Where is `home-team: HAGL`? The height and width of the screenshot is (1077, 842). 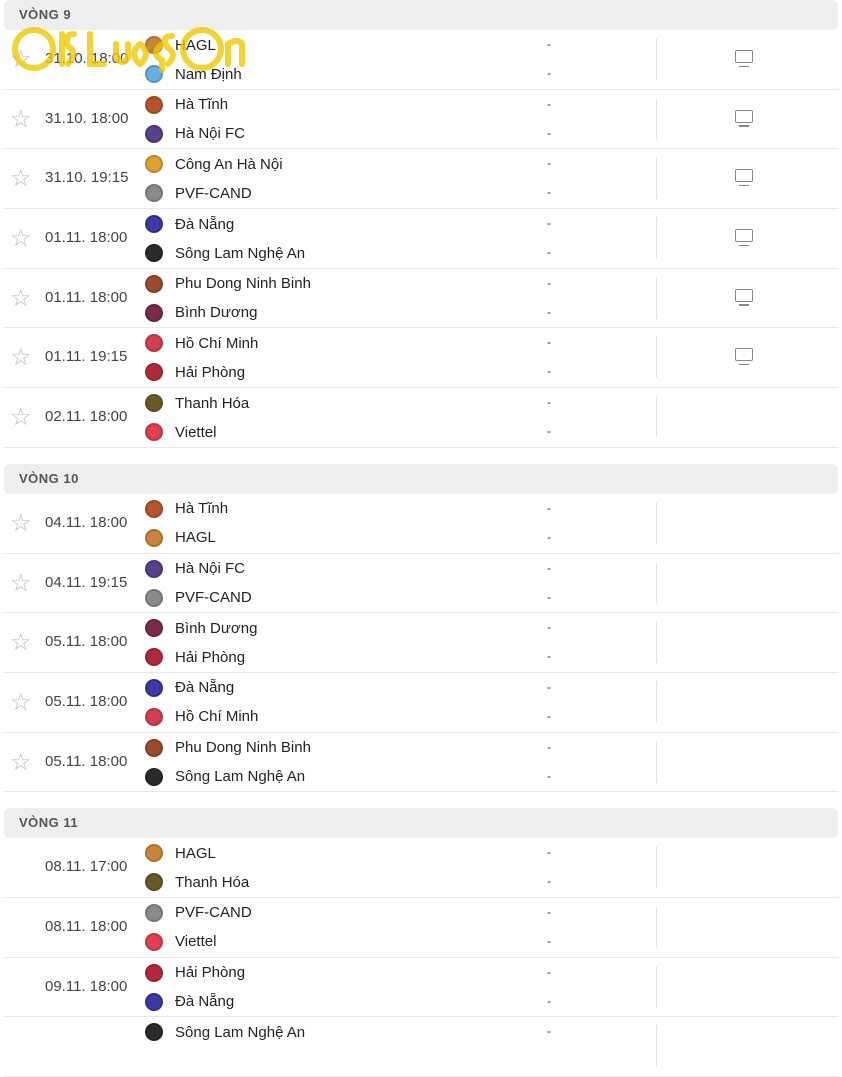
home-team: HAGL is located at coordinates (180, 853).